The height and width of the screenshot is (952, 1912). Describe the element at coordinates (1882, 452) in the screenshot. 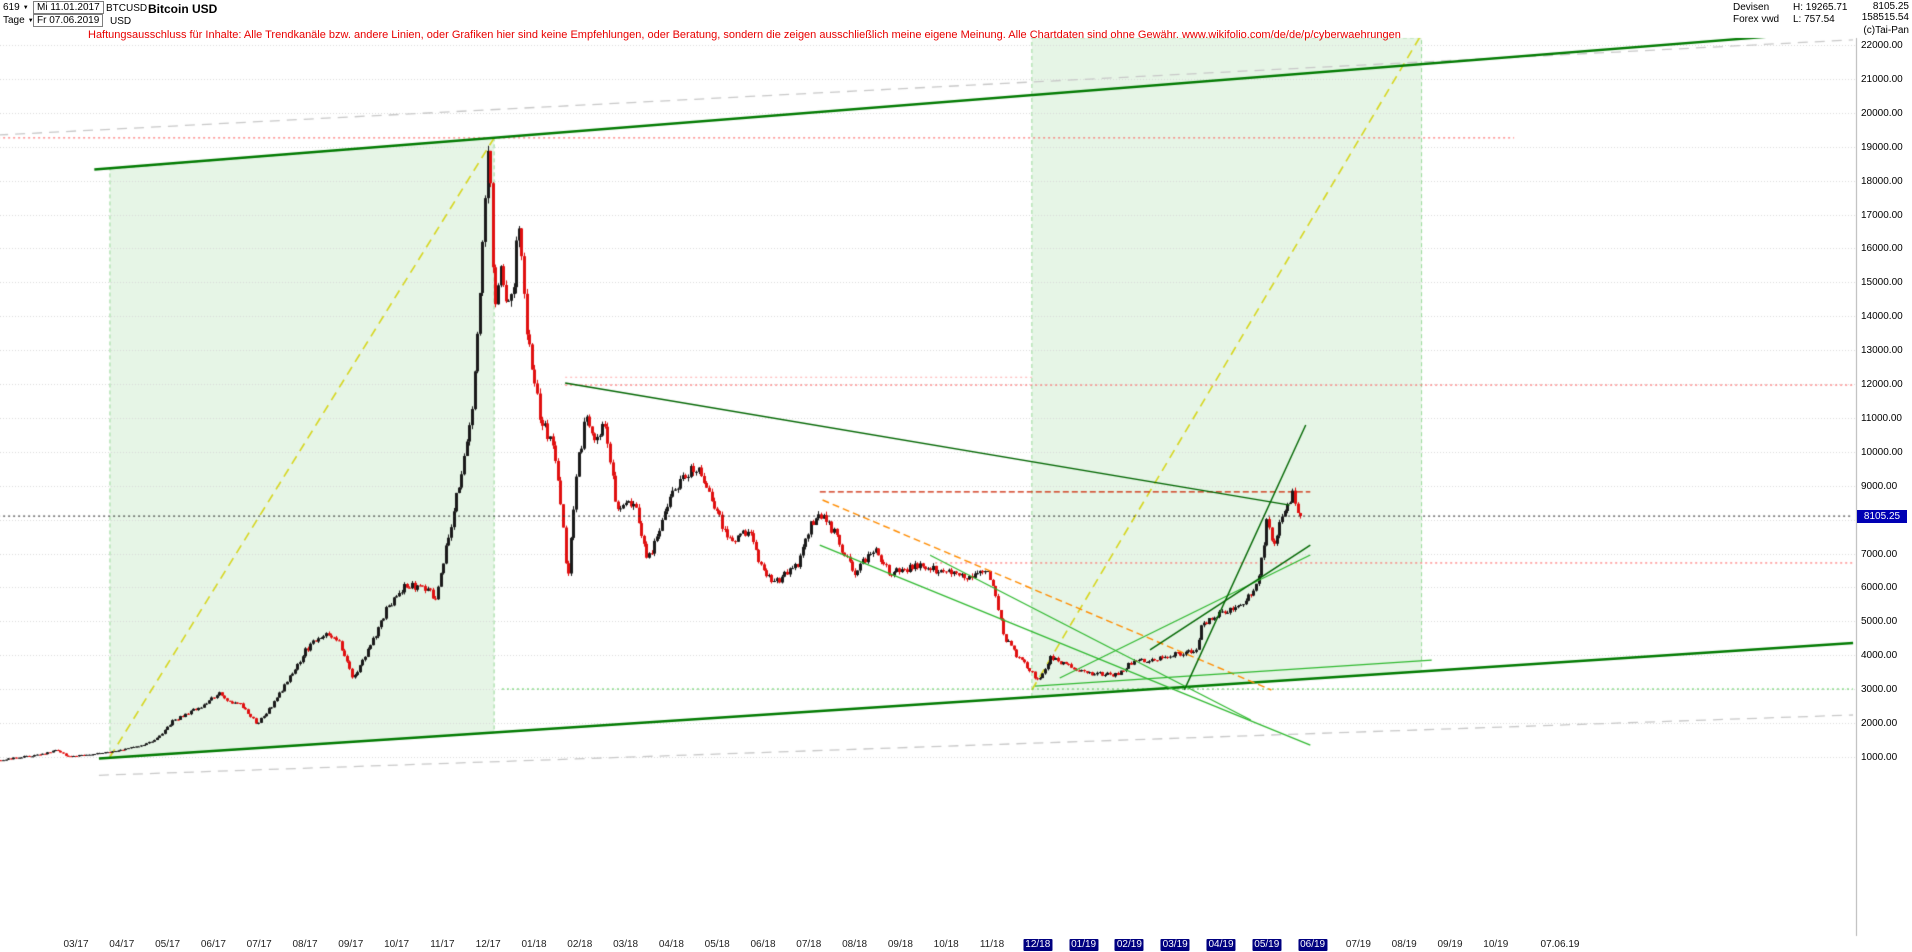

I see `y-axis-label: 10000.00` at that location.